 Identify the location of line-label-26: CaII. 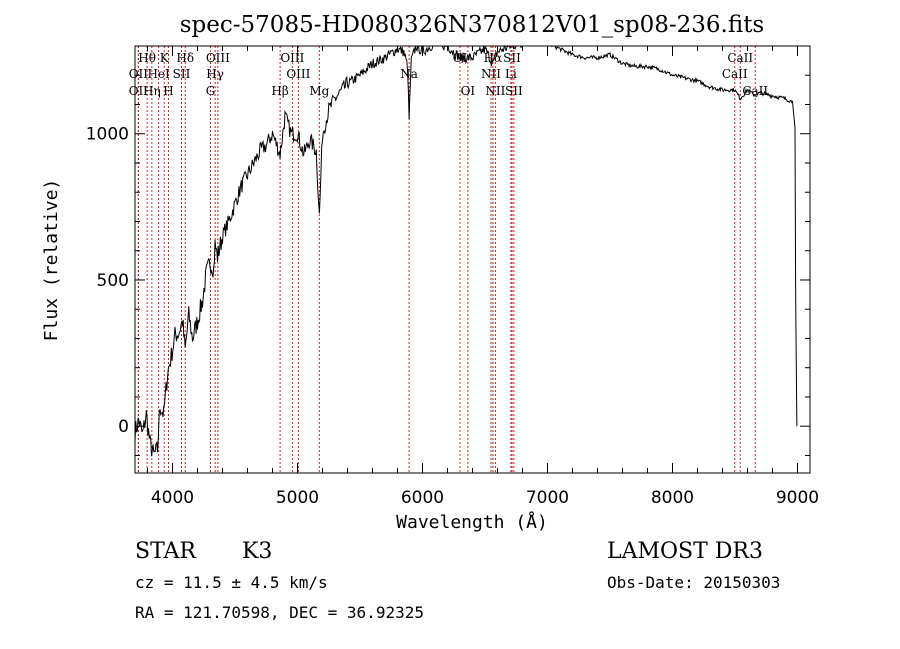
(740, 58).